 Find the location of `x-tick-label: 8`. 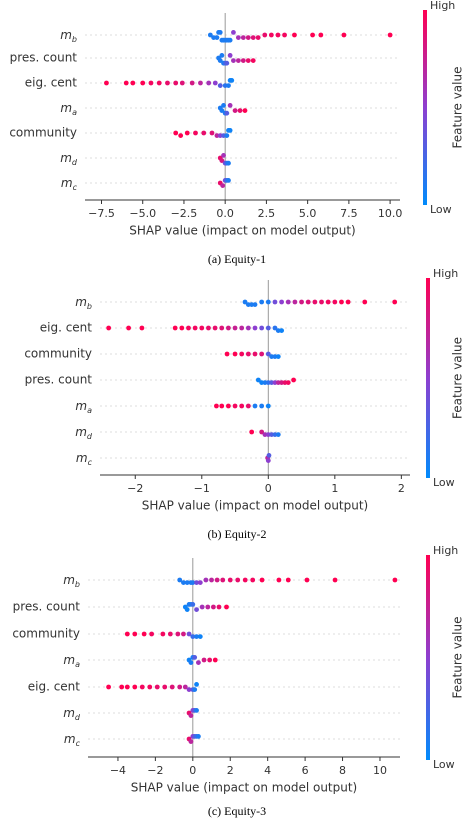

x-tick-label: 8 is located at coordinates (342, 770).